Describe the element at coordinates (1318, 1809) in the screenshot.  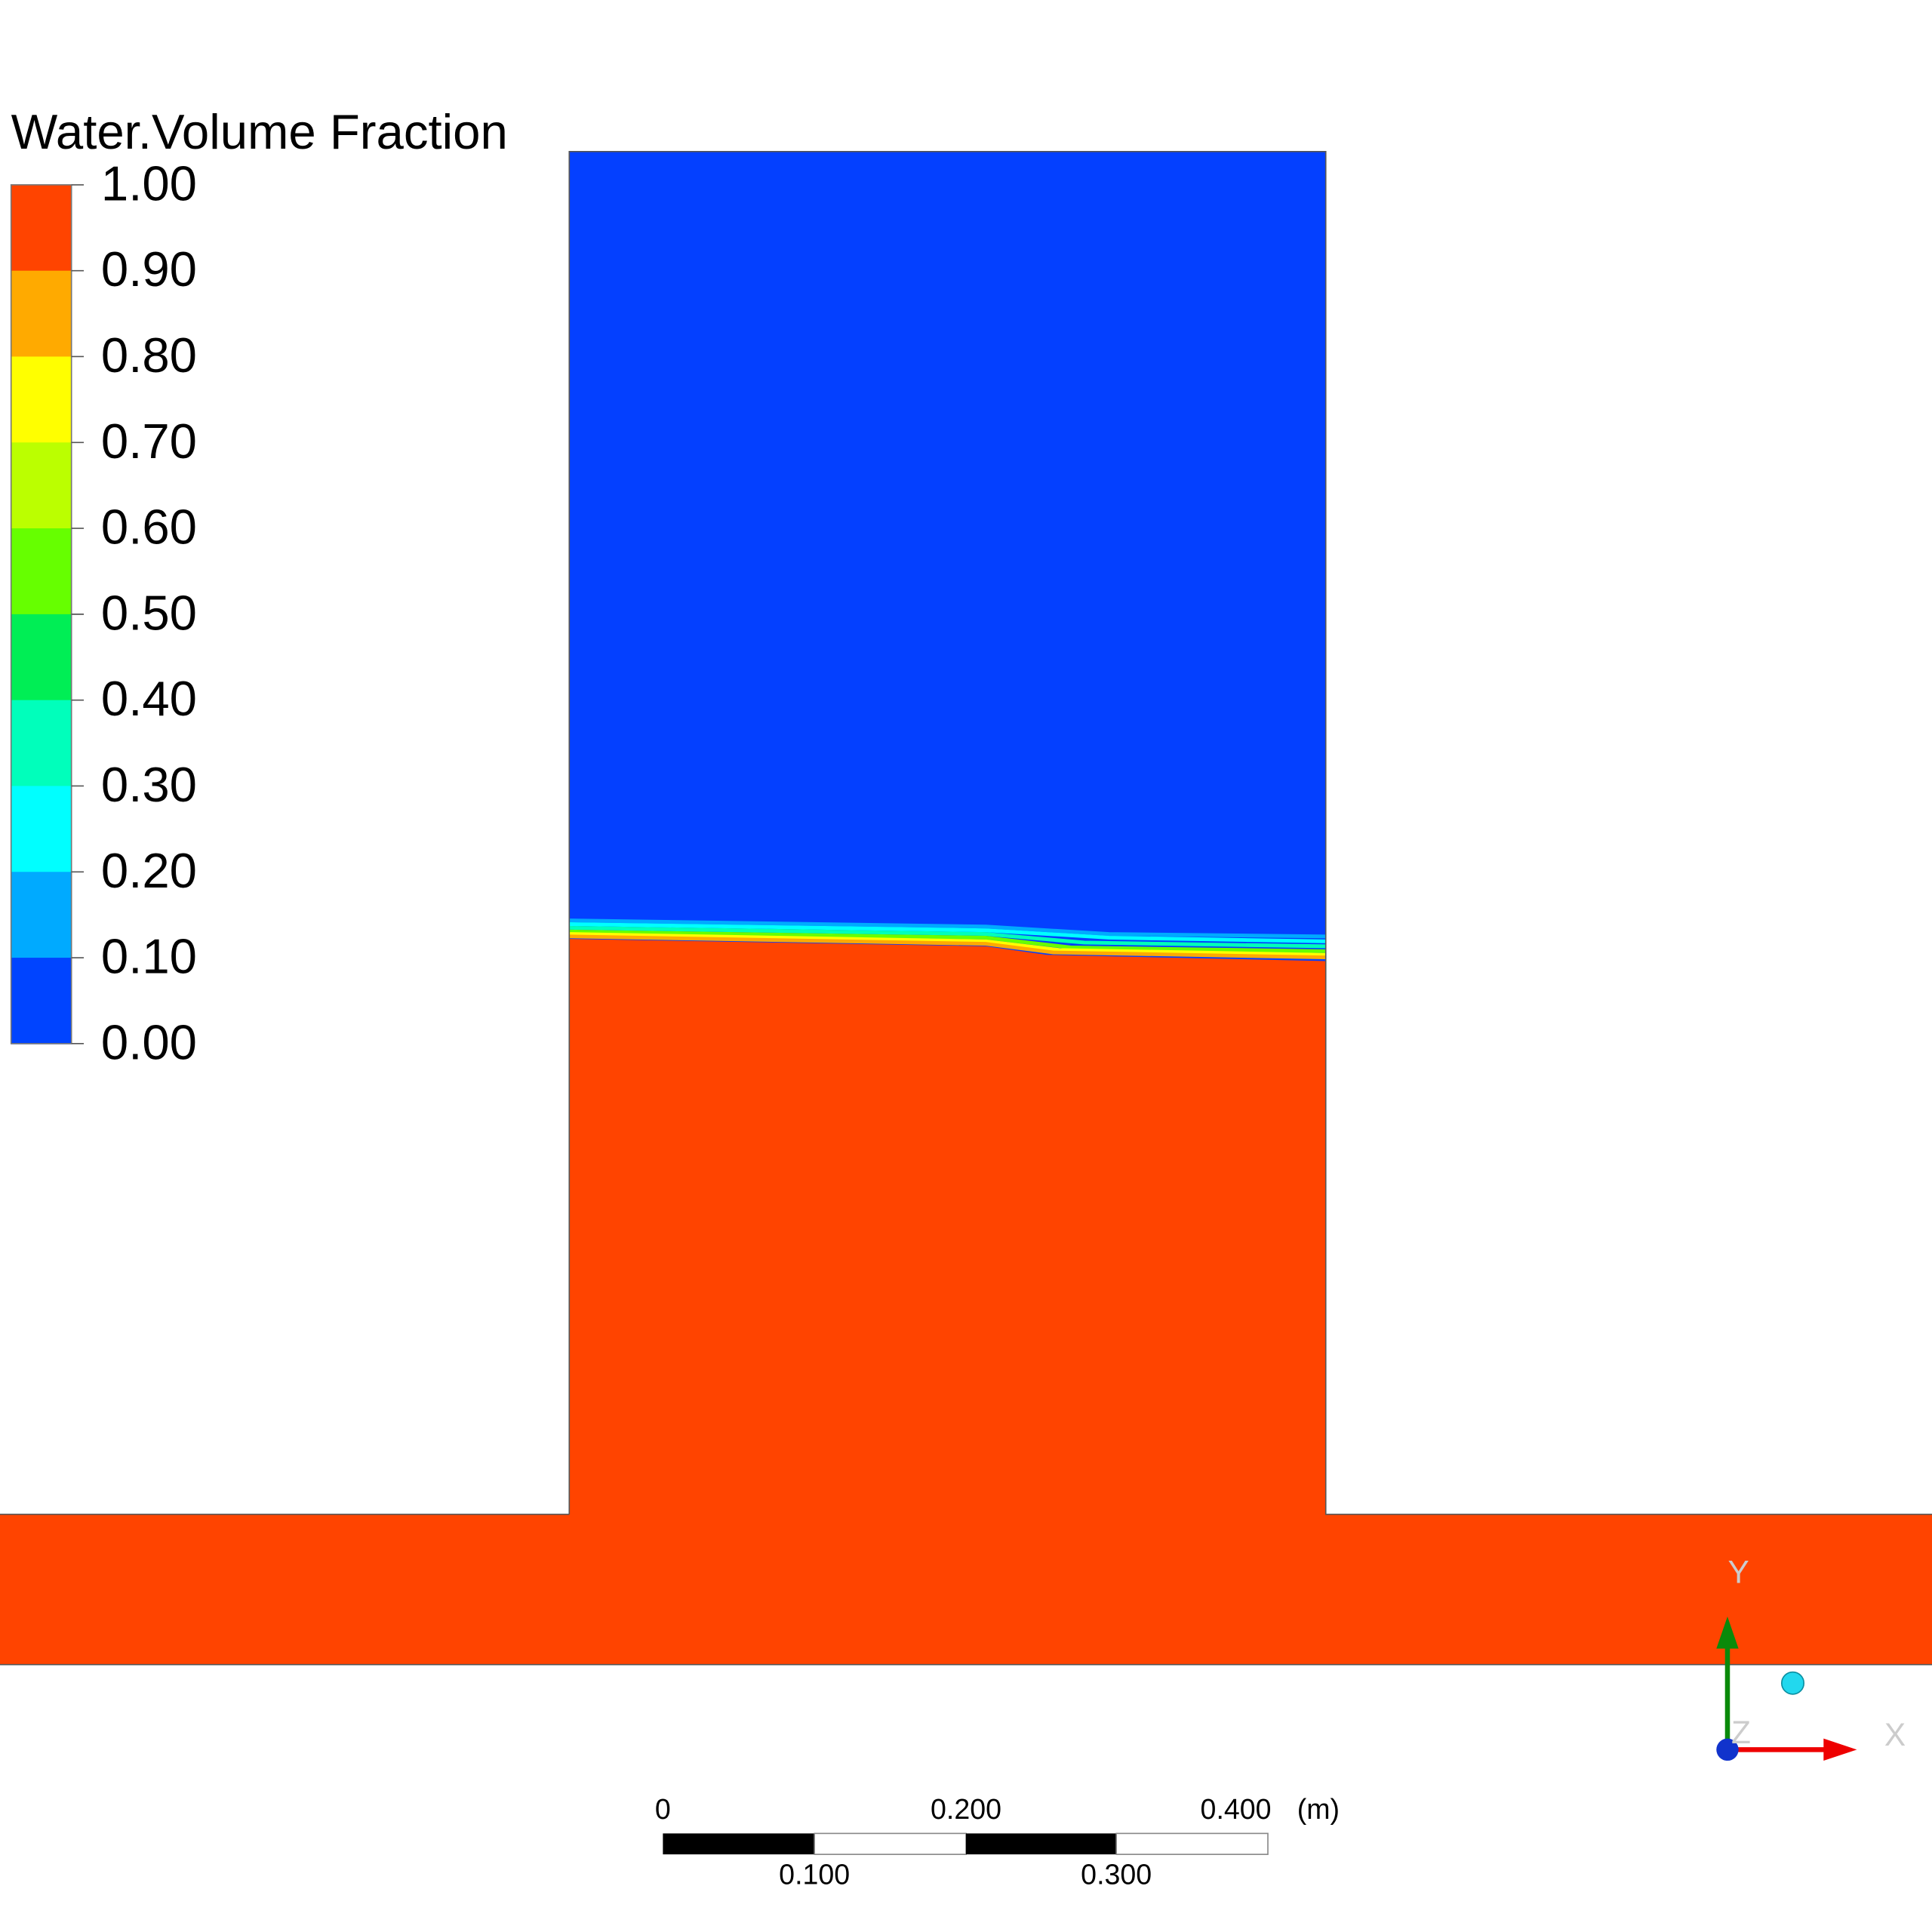
I see `scale-unit: (m)` at that location.